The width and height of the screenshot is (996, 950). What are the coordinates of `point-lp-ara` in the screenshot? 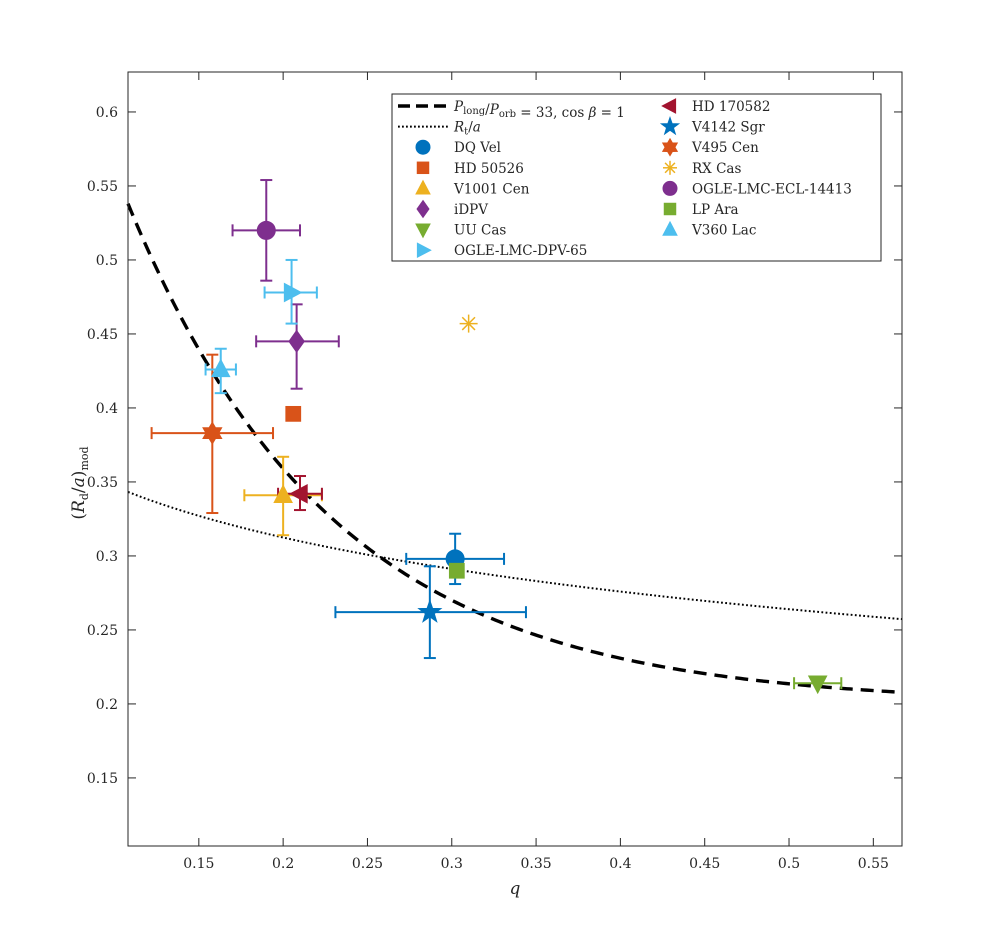 It's located at (456, 570).